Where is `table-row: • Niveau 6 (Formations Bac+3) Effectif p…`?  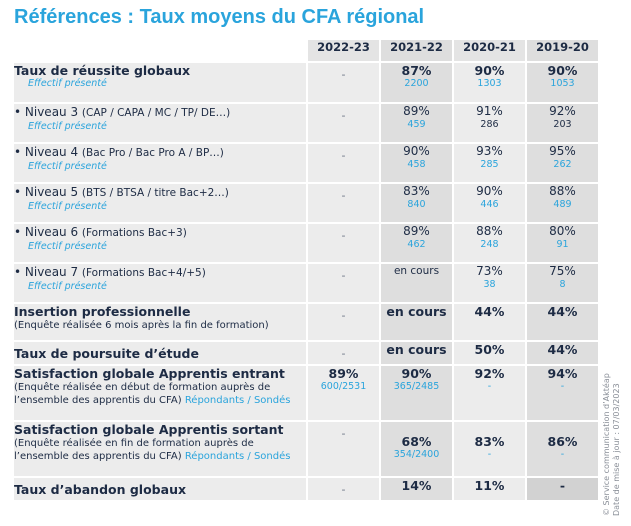
table-row: • Niveau 6 (Formations Bac+3) Effectif p… is located at coordinates (306, 242).